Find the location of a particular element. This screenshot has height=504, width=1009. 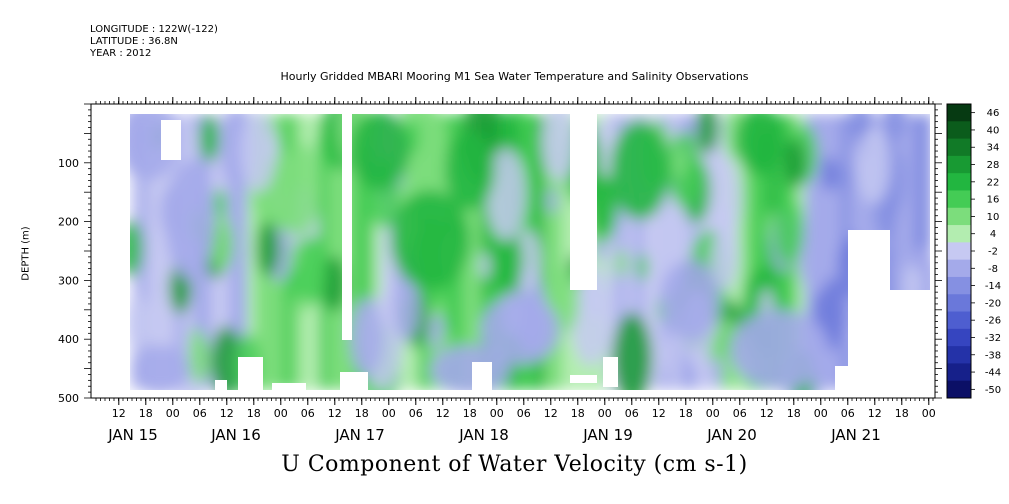

colorbar-label: -20 is located at coordinates (993, 303).